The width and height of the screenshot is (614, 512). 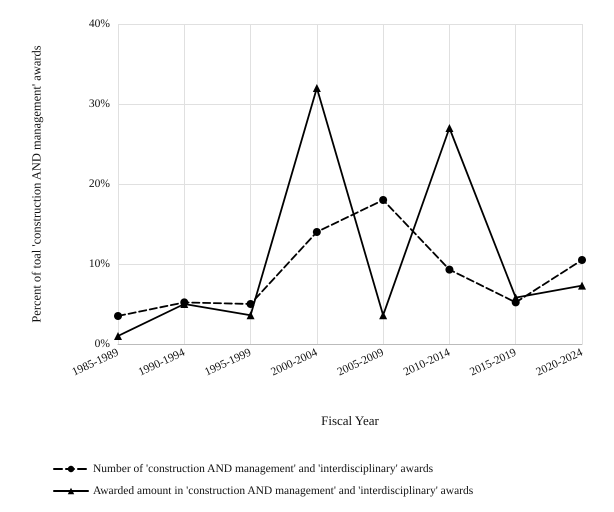 I want to click on y-tick-label: 30%, so click(x=99, y=104).